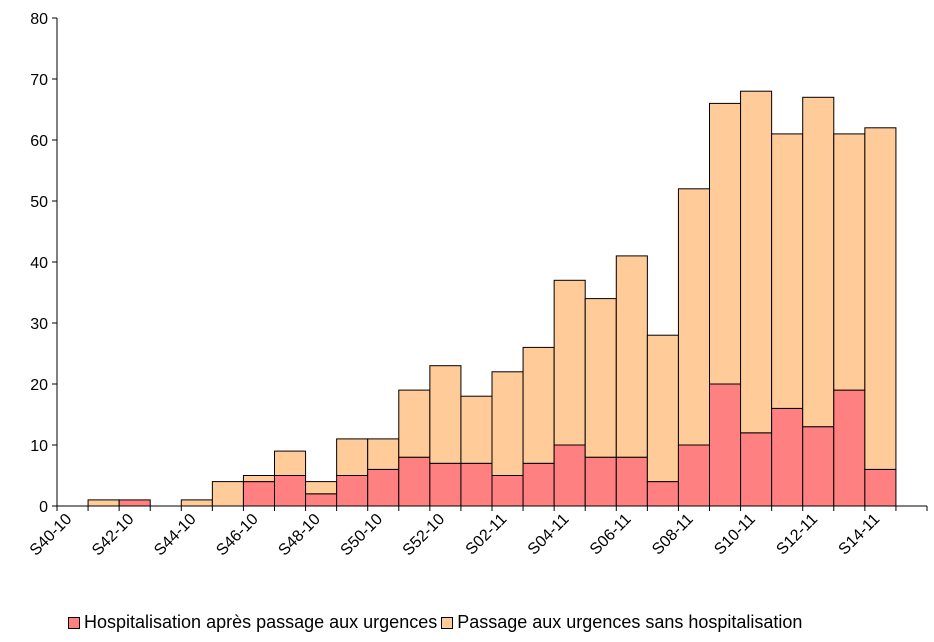 The image size is (934, 642). I want to click on x-tick-label: S12-11, so click(797, 535).